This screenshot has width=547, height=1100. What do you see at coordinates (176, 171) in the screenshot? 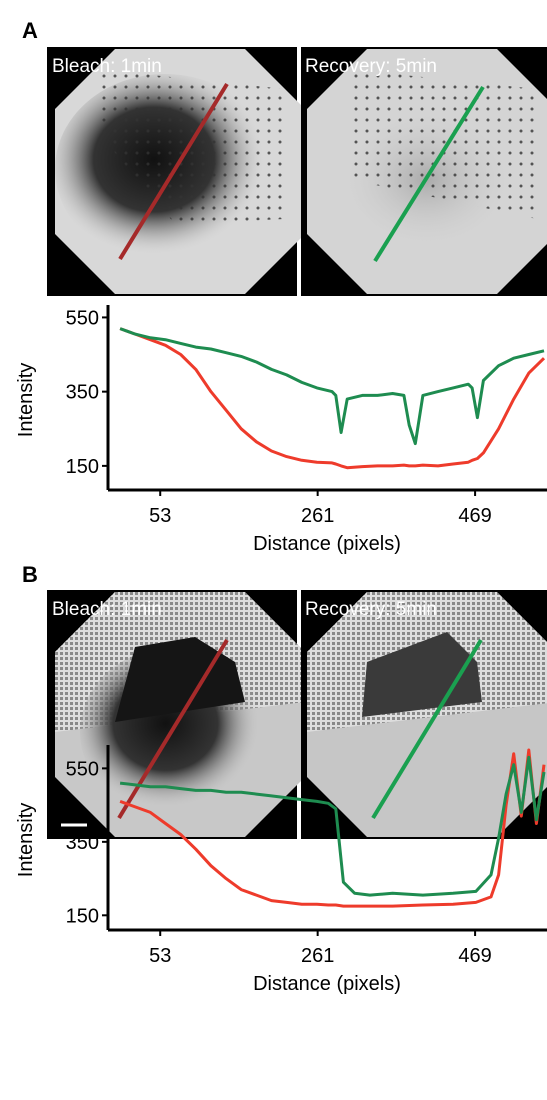
I see `image-a-bleach` at bounding box center [176, 171].